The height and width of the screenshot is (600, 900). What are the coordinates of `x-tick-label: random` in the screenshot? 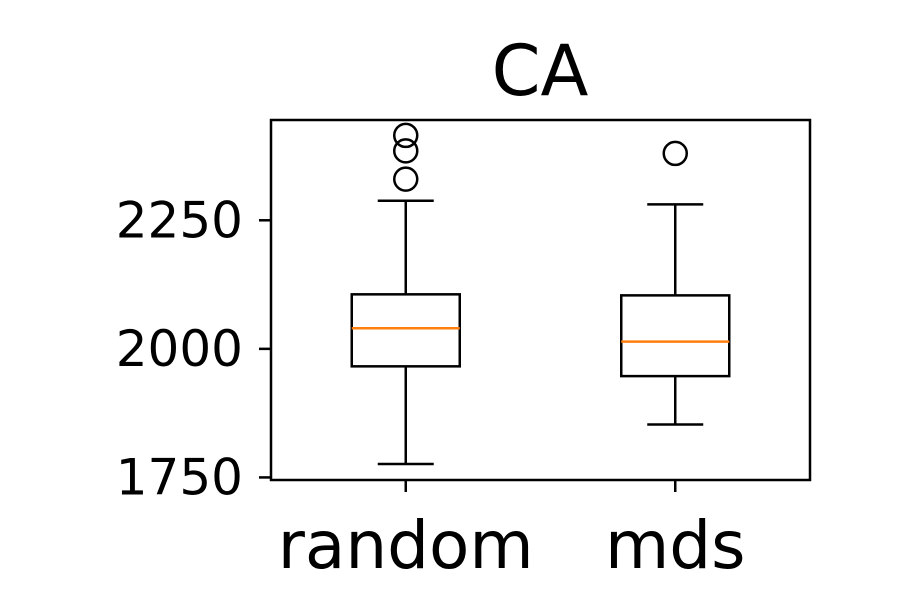 It's located at (406, 545).